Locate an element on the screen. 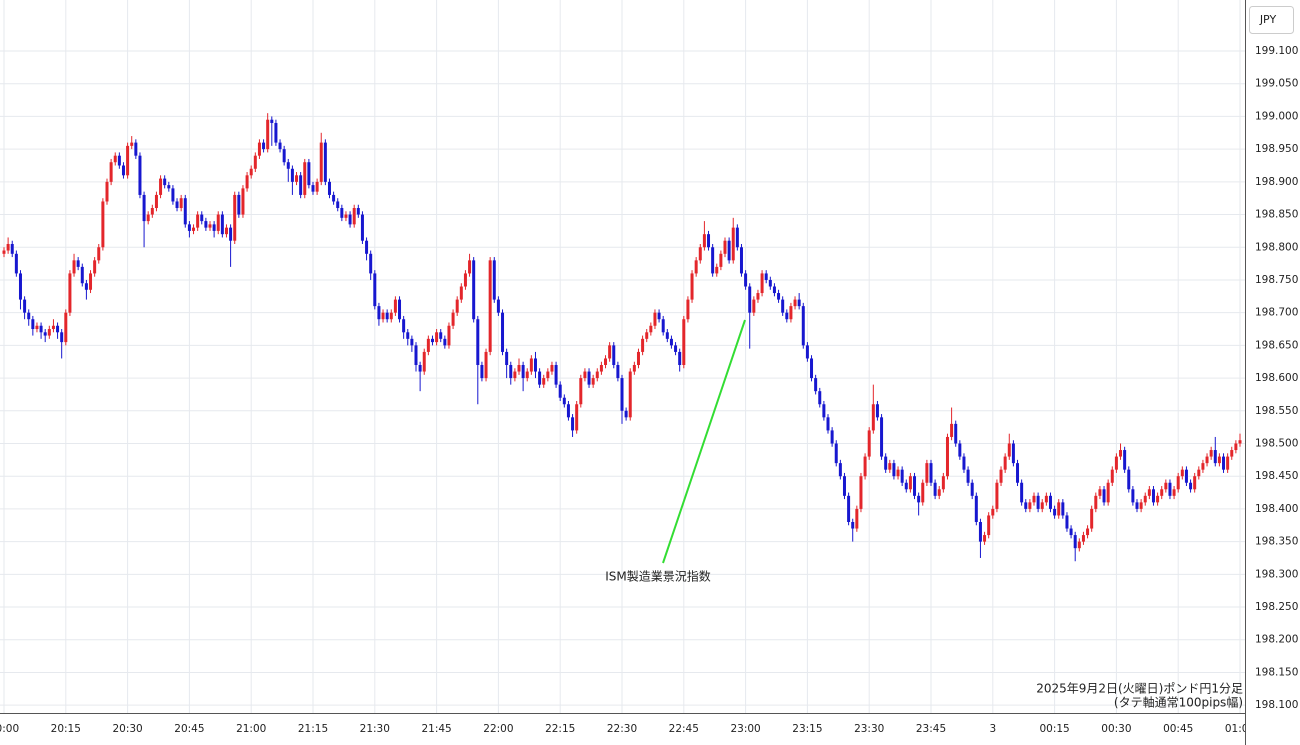 The width and height of the screenshot is (1300, 745). y-tick-label: 198.600 is located at coordinates (1276, 378).